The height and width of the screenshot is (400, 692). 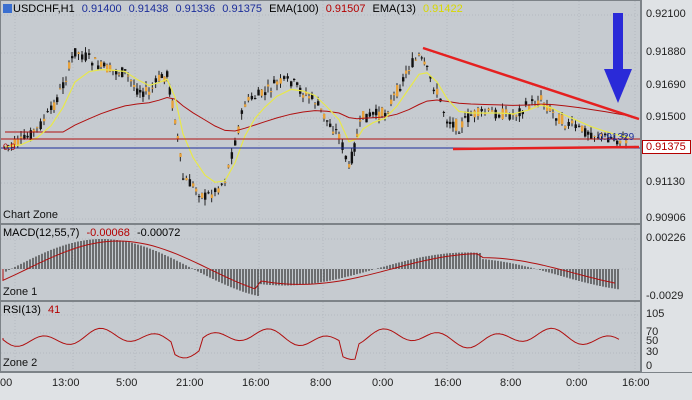 I want to click on macd-axis: 0.00226 -0.0029, so click(x=666, y=263).